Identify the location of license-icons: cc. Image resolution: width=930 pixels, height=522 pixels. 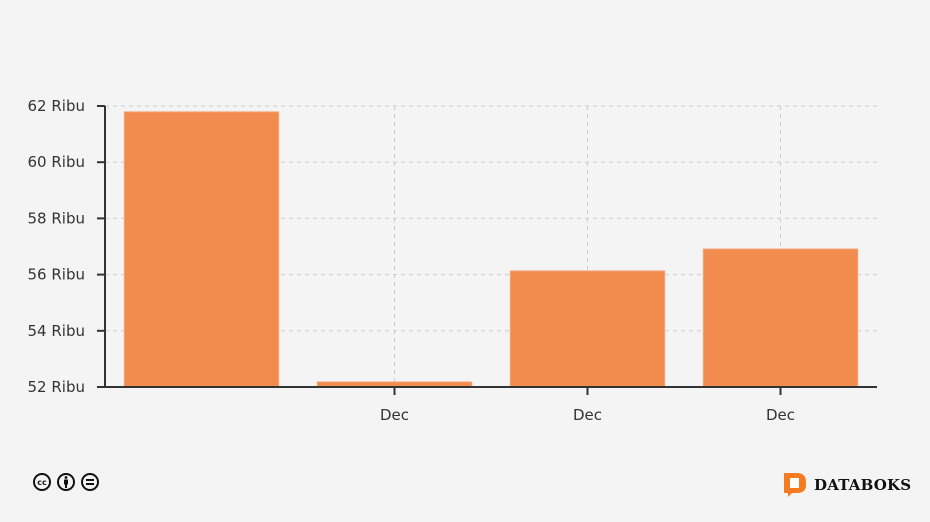
(66, 482).